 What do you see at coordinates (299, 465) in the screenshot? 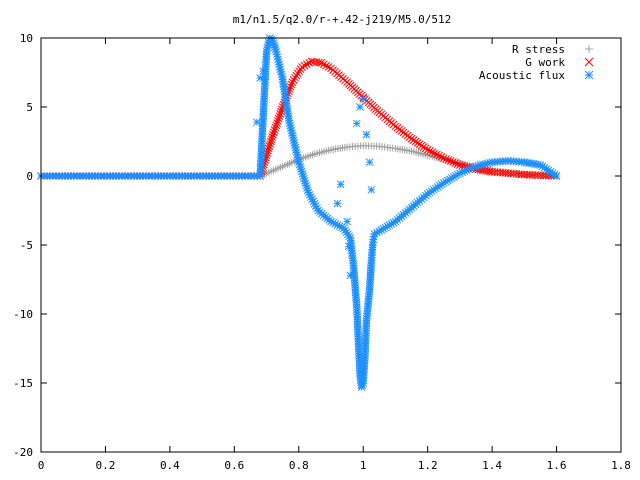
I see `x-tick-label: 0.8` at bounding box center [299, 465].